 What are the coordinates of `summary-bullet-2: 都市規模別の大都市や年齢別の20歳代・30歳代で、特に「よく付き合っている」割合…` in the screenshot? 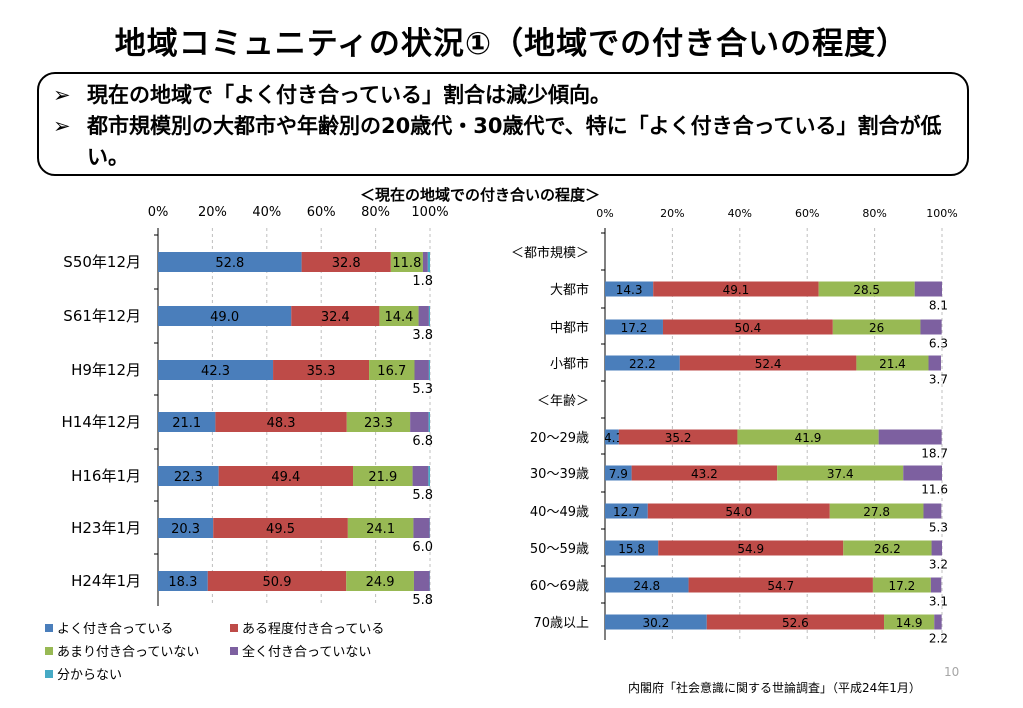 It's located at (503, 142).